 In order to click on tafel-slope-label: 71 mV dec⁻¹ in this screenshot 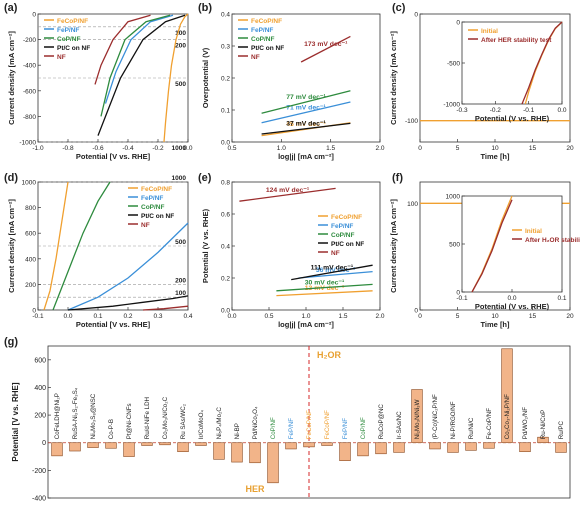, I will do `click(306, 107)`.